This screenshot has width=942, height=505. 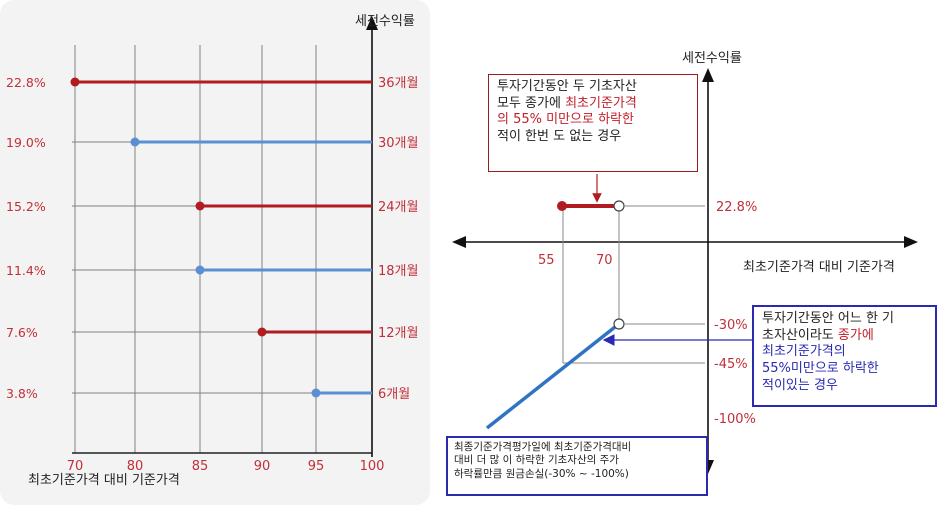 What do you see at coordinates (819, 267) in the screenshot?
I see `right-x-axis-title: 최초기준가격 대비 기준가격` at bounding box center [819, 267].